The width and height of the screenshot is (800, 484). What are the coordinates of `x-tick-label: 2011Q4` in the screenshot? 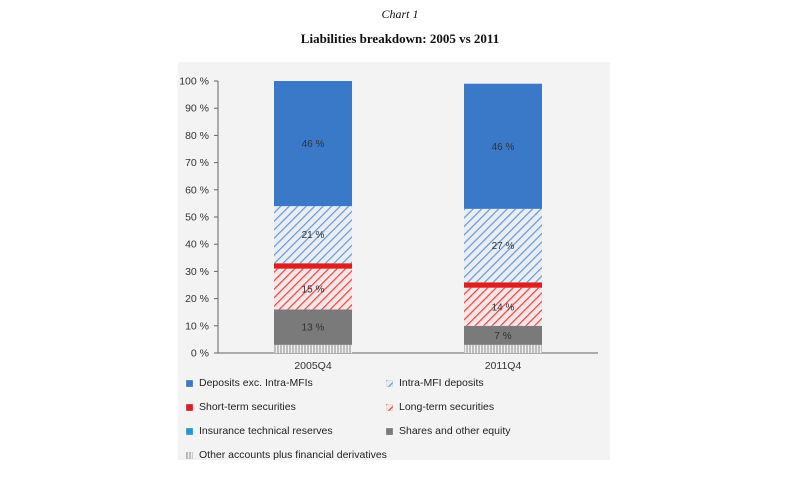 It's located at (503, 366).